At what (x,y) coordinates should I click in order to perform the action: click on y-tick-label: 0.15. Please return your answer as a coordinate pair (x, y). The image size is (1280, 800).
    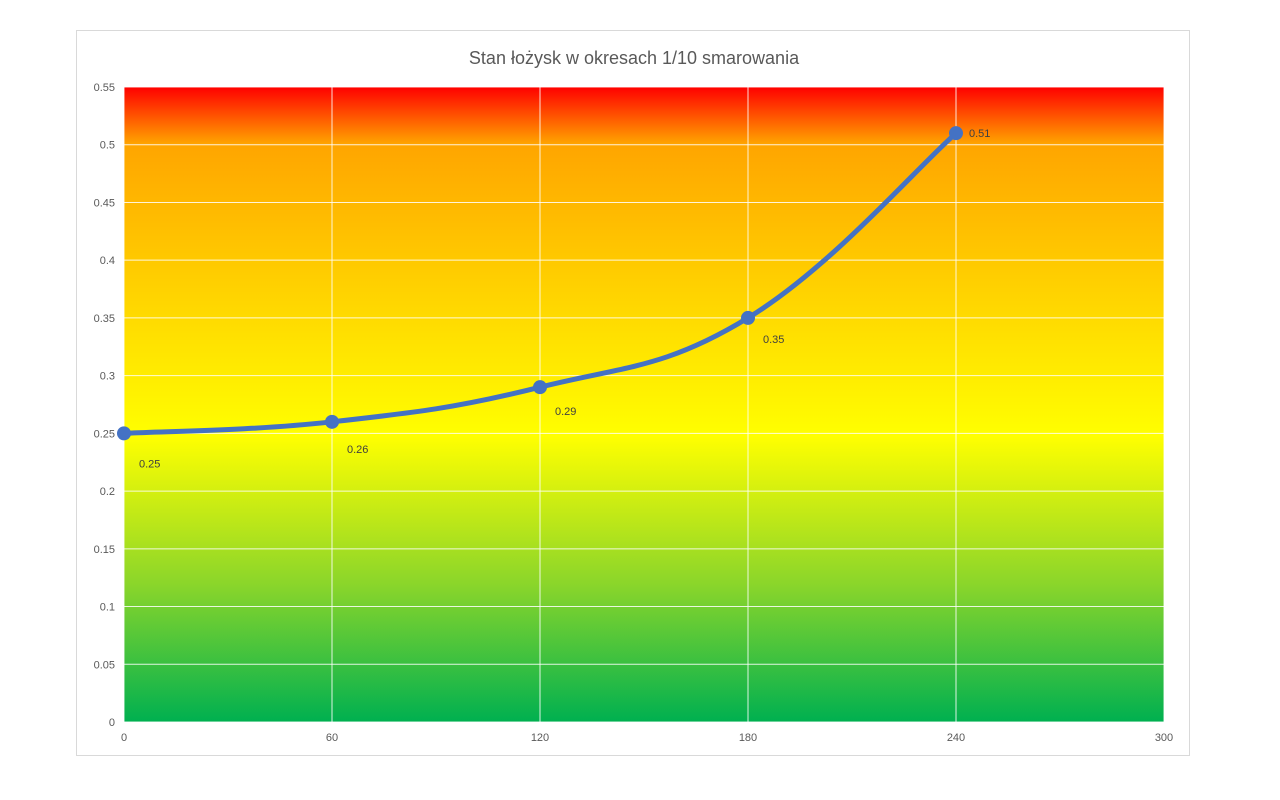
    Looking at the image, I should click on (104, 550).